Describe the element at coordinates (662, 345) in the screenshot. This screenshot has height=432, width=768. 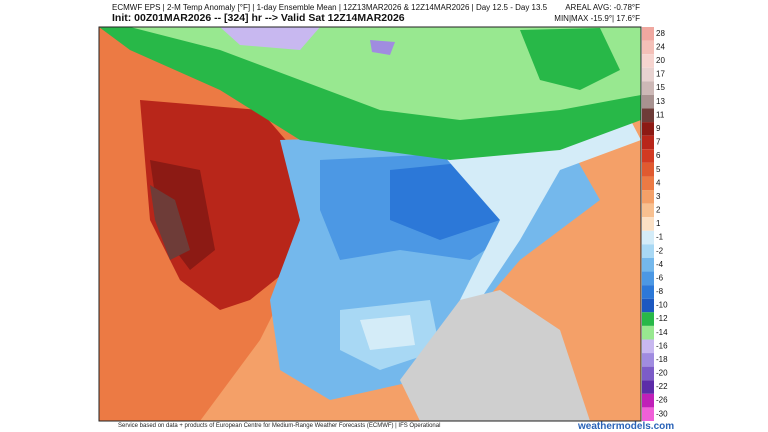
I see `colorbar-label: -16` at that location.